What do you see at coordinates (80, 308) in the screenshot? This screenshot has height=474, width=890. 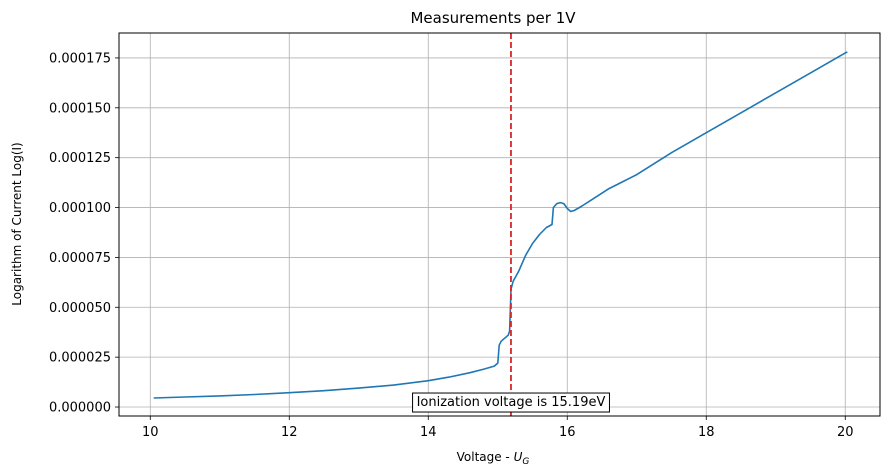 I see `y-tick-label: 0.000050` at bounding box center [80, 308].